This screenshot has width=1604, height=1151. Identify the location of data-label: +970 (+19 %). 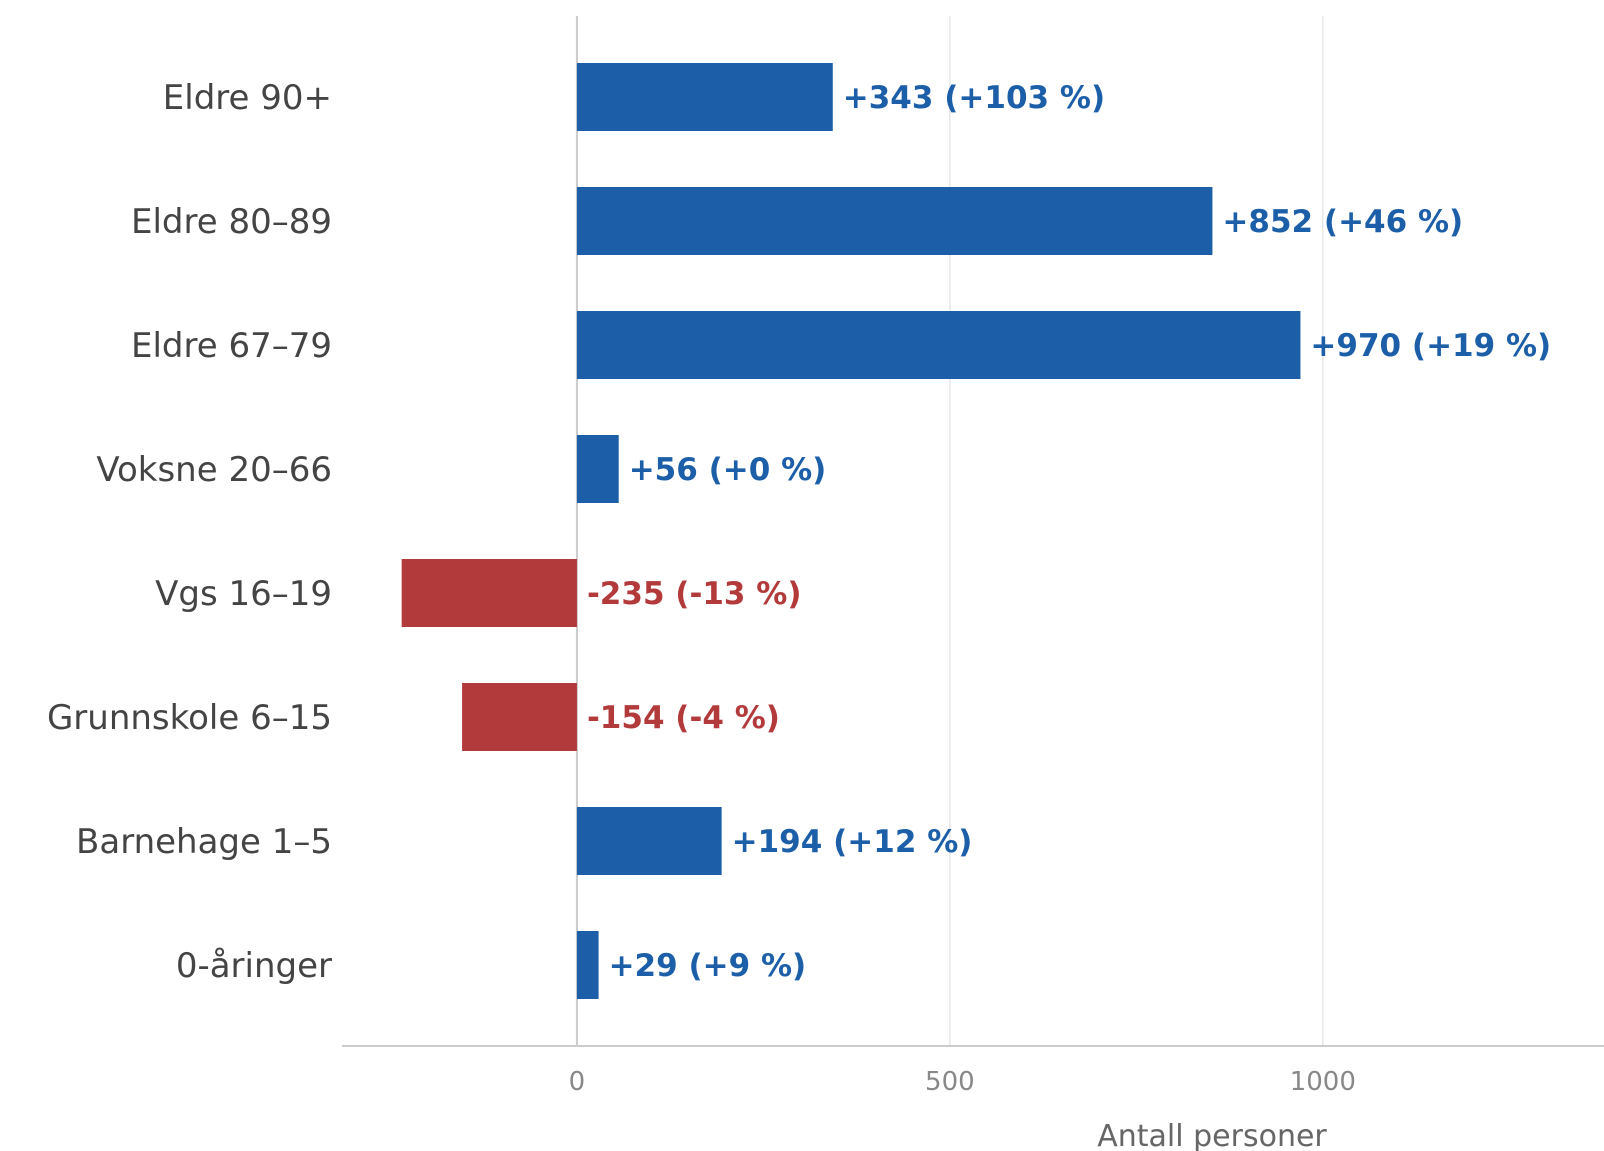
(1430, 346).